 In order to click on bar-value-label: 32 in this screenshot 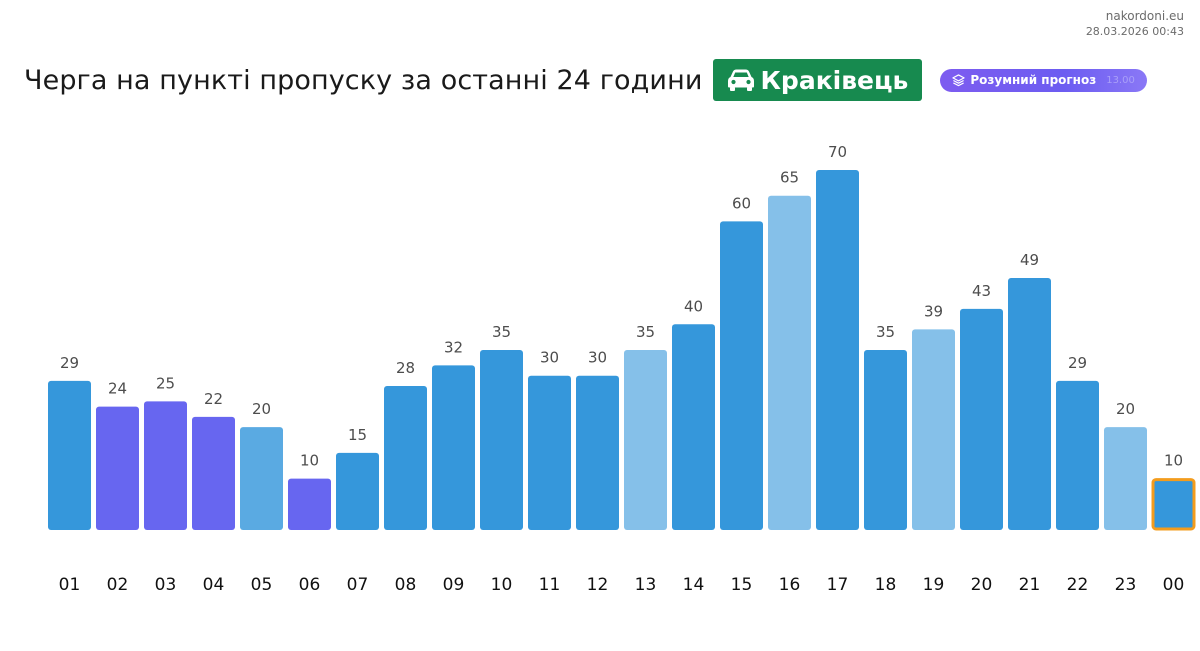, I will do `click(453, 347)`.